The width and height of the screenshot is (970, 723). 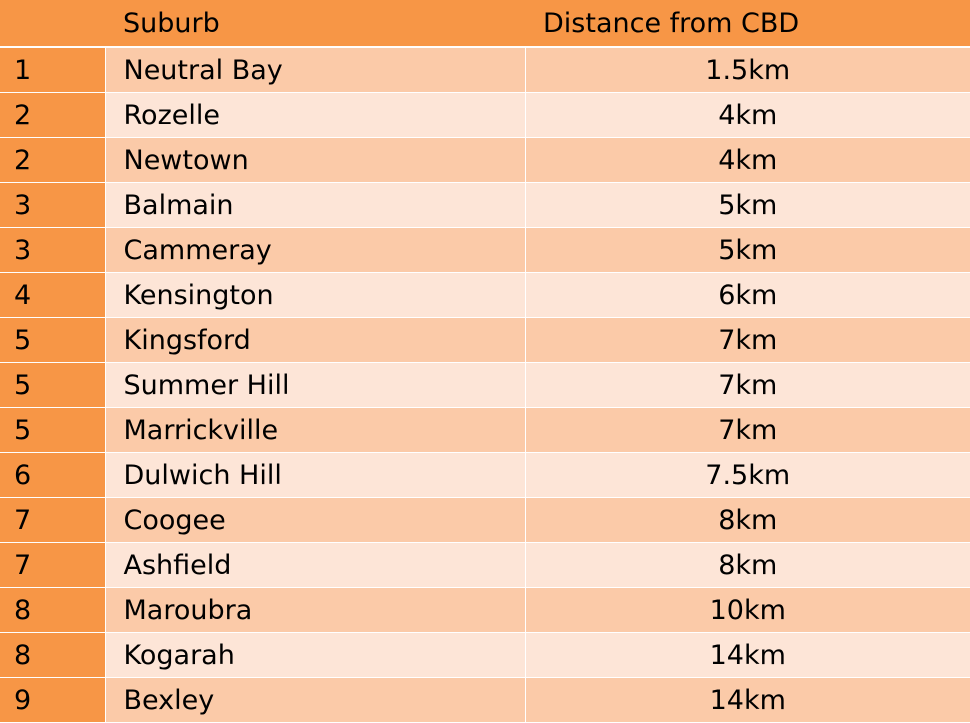 What do you see at coordinates (315, 24) in the screenshot?
I see `suburb-column-header: Suburb` at bounding box center [315, 24].